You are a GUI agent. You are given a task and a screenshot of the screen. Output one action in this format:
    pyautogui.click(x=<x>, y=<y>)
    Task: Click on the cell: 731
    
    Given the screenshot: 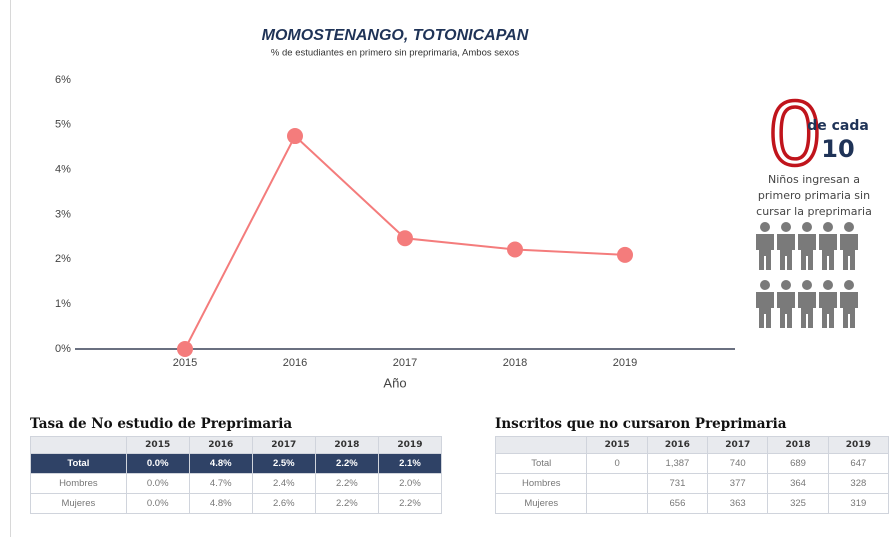 What is the action you would take?
    pyautogui.click(x=677, y=483)
    